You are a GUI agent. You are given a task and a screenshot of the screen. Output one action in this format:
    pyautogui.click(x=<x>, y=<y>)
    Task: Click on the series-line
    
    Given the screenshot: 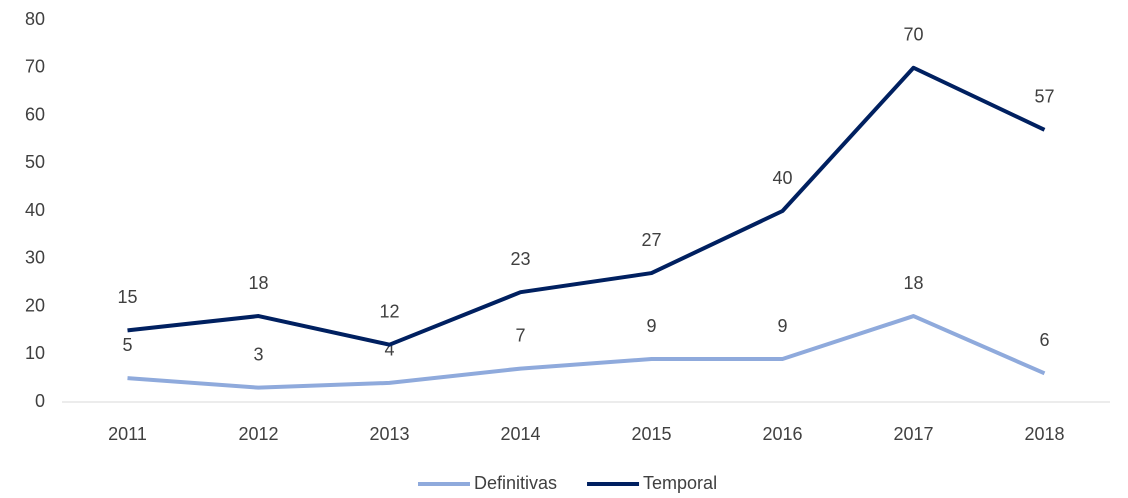 What is the action you would take?
    pyautogui.click(x=586, y=352)
    